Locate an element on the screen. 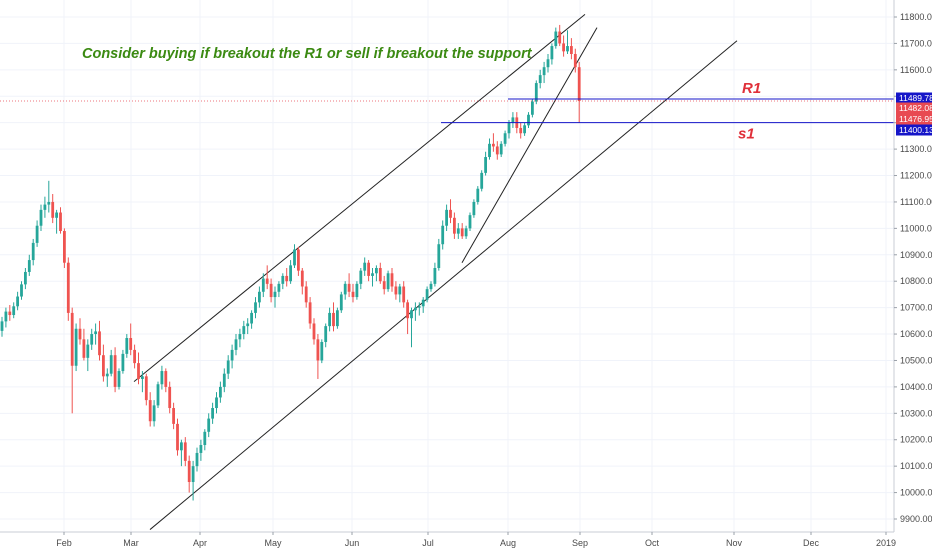 The width and height of the screenshot is (932, 555). level-label-s1: s1 is located at coordinates (746, 134).